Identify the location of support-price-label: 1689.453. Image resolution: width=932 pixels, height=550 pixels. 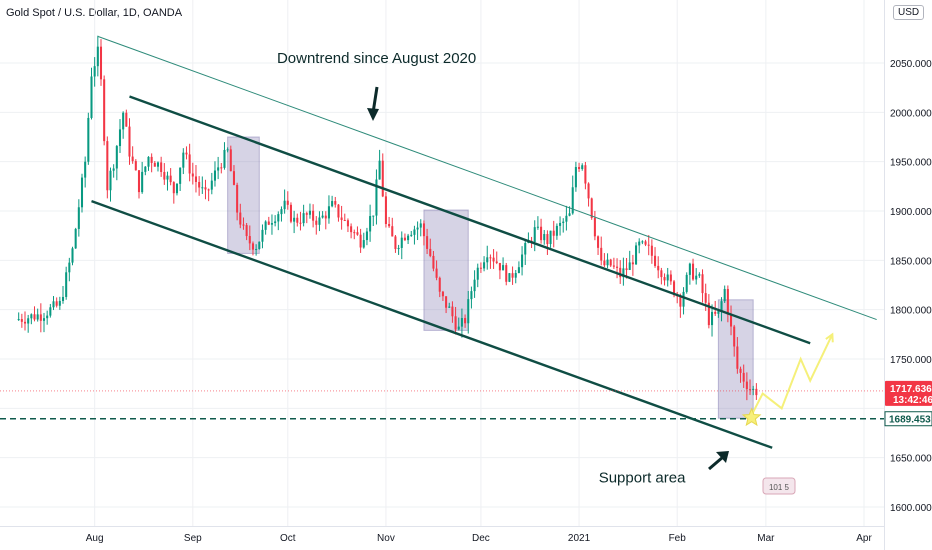
(910, 420).